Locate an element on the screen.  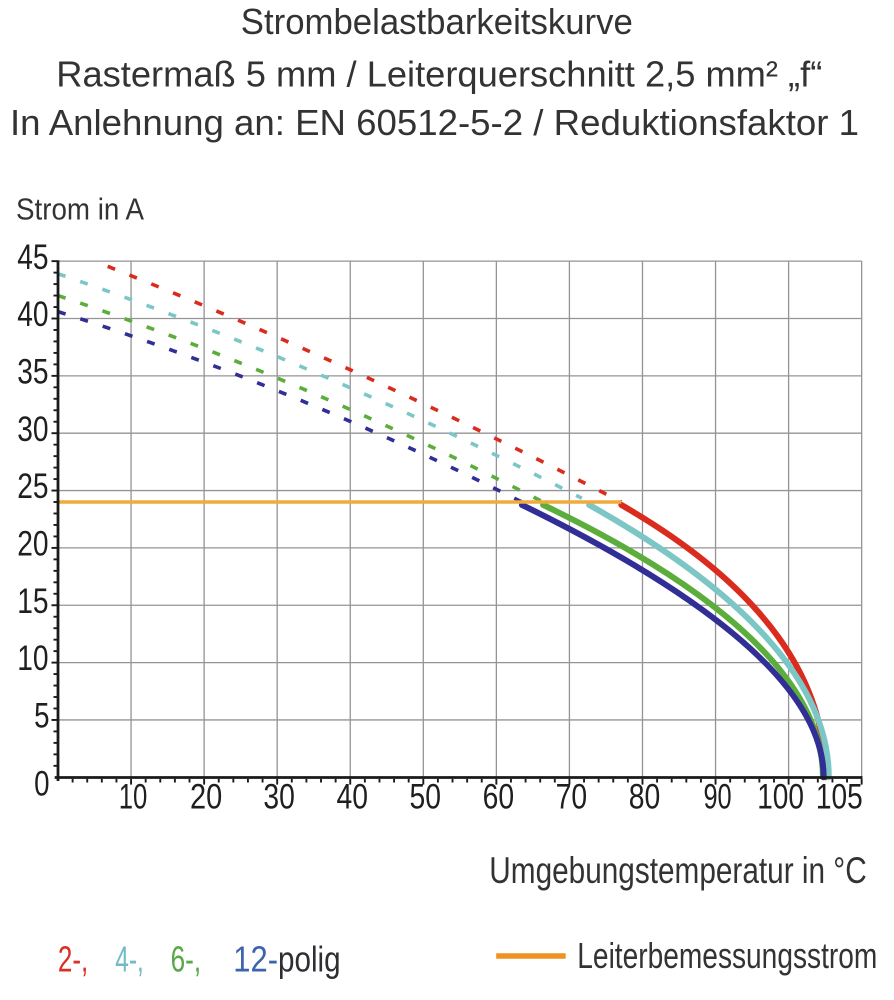
svg-text: 12- is located at coordinates (255, 959).